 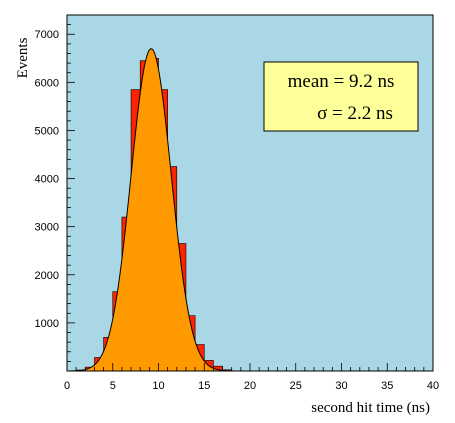 What do you see at coordinates (250, 386) in the screenshot?
I see `x-tick-label: 20` at bounding box center [250, 386].